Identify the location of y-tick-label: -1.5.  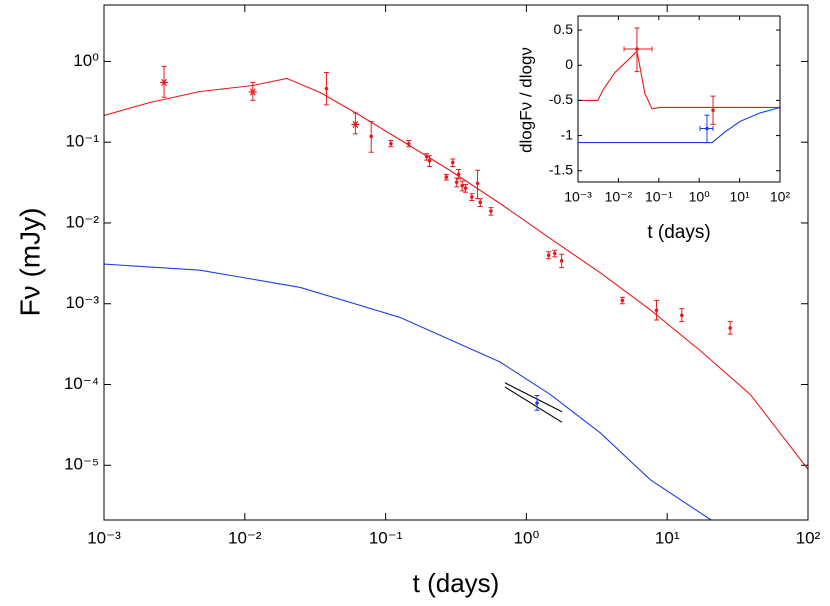
(561, 169).